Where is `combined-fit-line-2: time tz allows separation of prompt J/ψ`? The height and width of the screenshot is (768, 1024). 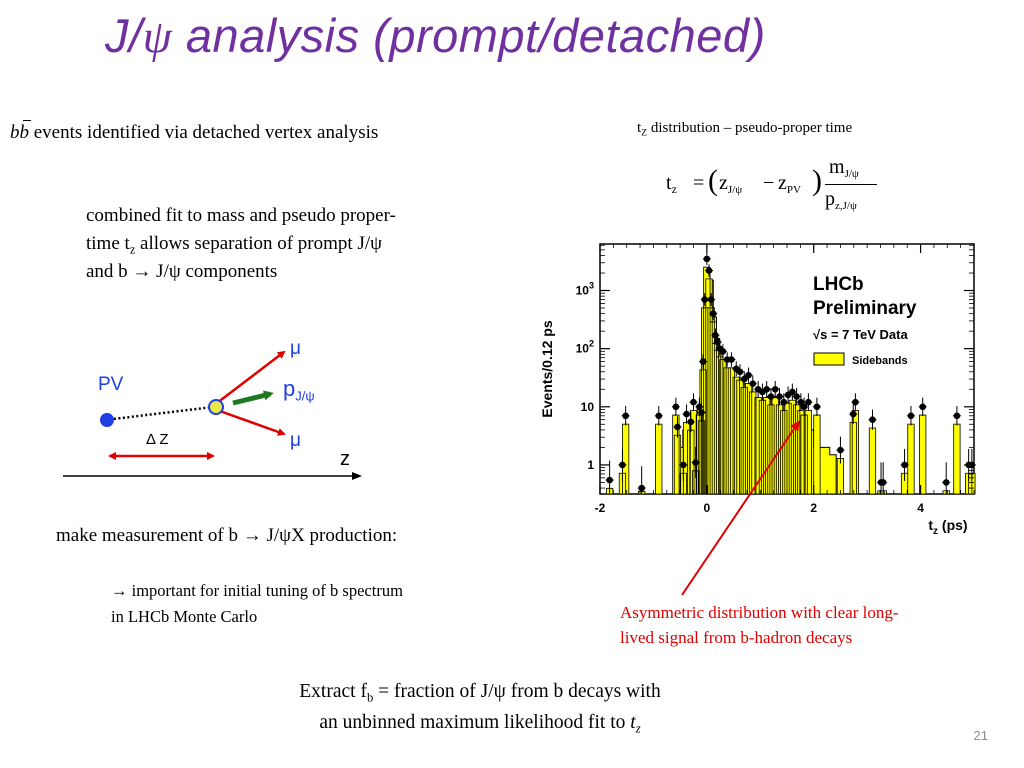
combined-fit-line-2: time tz allows separation of prompt J/ψ is located at coordinates (234, 245).